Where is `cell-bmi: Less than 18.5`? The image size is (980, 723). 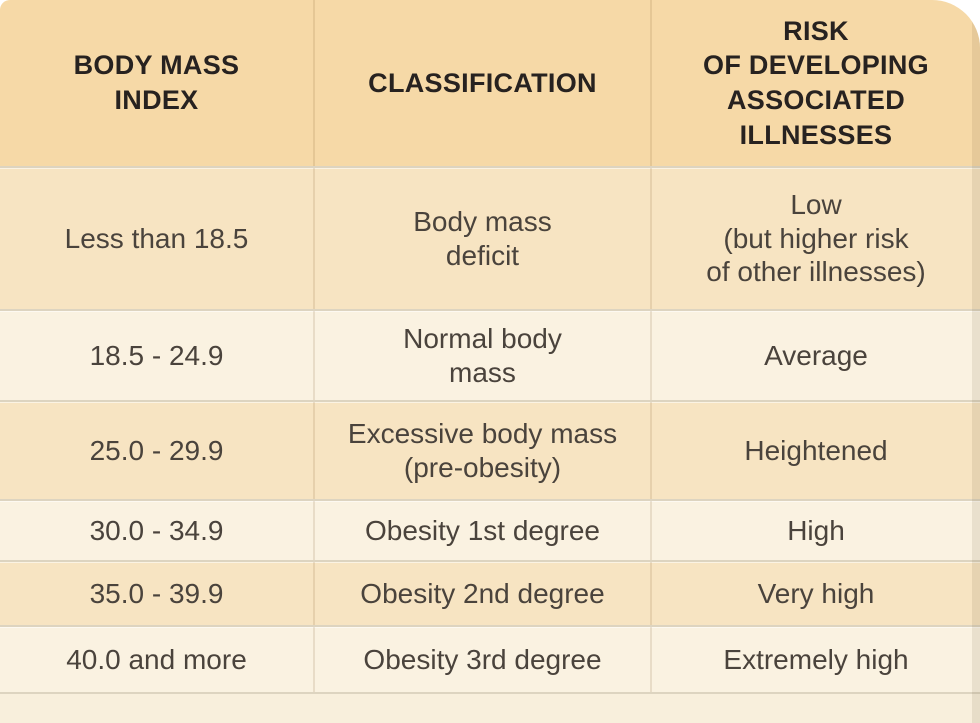 cell-bmi: Less than 18.5 is located at coordinates (157, 238).